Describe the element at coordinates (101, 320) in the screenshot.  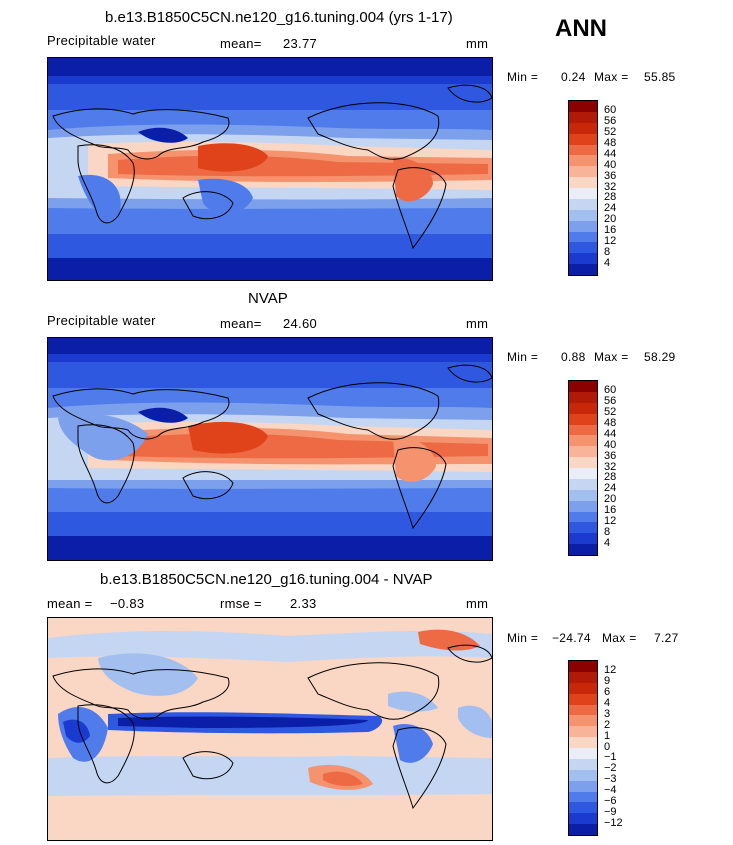
I see `panel-2-variable-label: Precipitable water` at that location.